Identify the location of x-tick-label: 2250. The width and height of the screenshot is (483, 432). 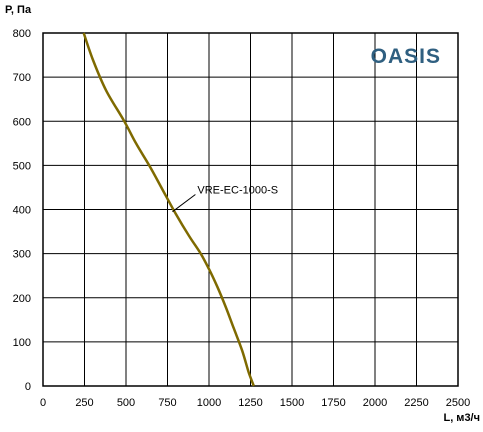
(416, 403).